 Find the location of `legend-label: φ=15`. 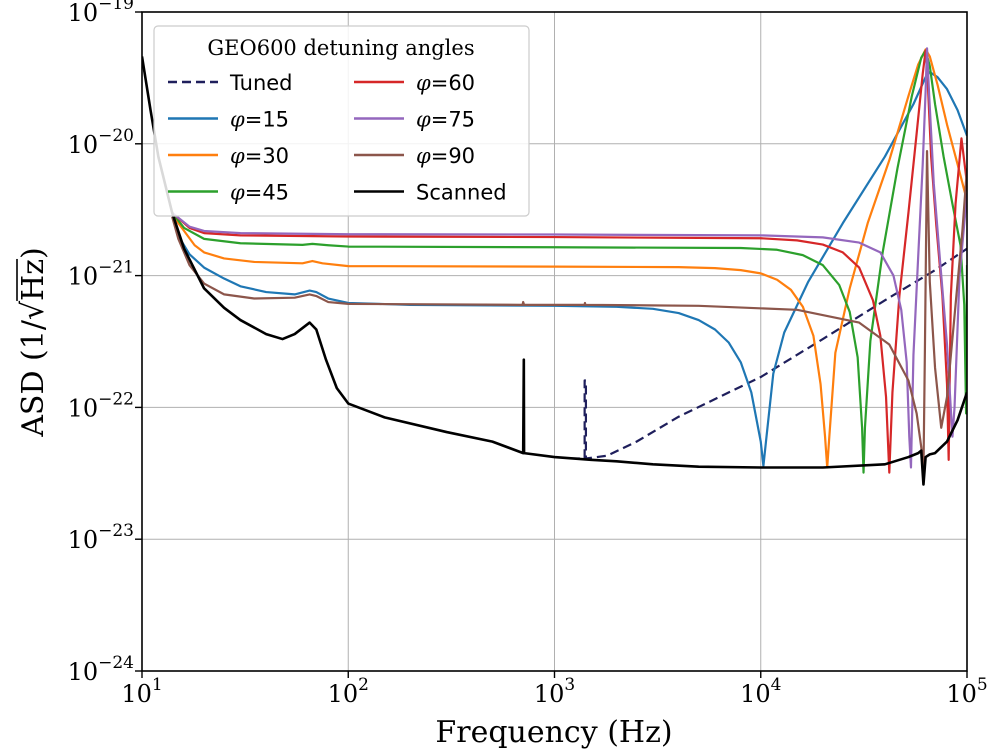

legend-label: φ=15 is located at coordinates (259, 120).